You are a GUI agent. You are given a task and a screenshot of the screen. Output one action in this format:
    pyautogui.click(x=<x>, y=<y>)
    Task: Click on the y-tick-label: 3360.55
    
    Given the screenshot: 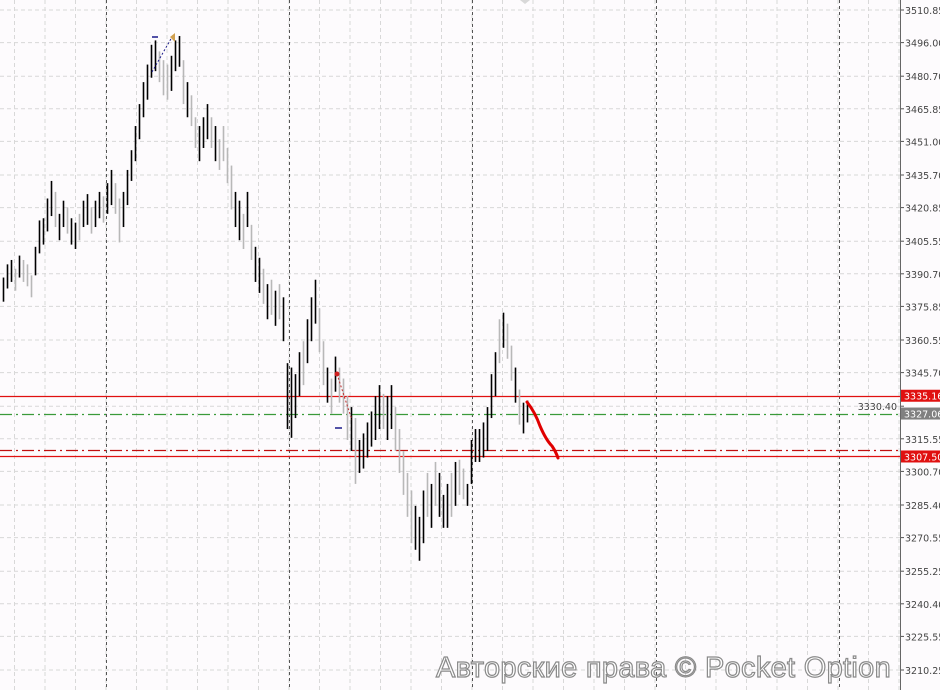 What is the action you would take?
    pyautogui.click(x=922, y=341)
    